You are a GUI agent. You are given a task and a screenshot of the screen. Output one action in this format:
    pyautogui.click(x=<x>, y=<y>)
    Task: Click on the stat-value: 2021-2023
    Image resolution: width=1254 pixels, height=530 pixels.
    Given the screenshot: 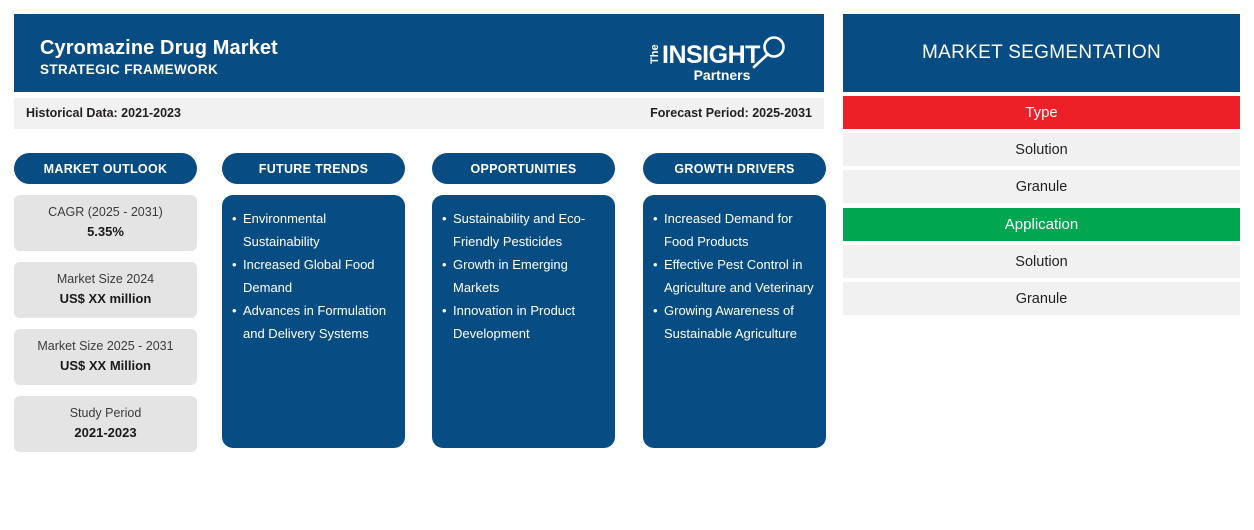 What is the action you would take?
    pyautogui.click(x=105, y=432)
    